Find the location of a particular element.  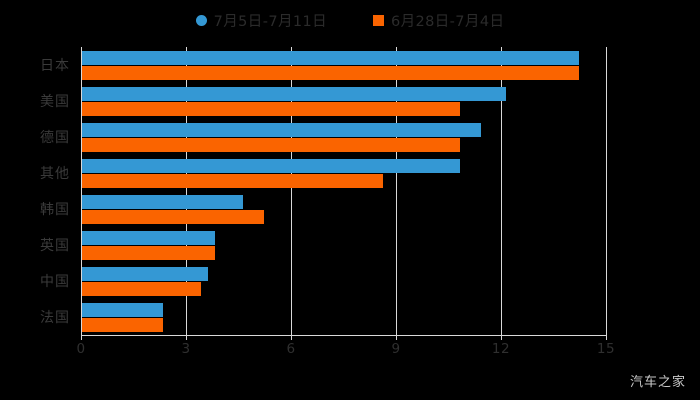

bar-日本-series-2 is located at coordinates (330, 72).